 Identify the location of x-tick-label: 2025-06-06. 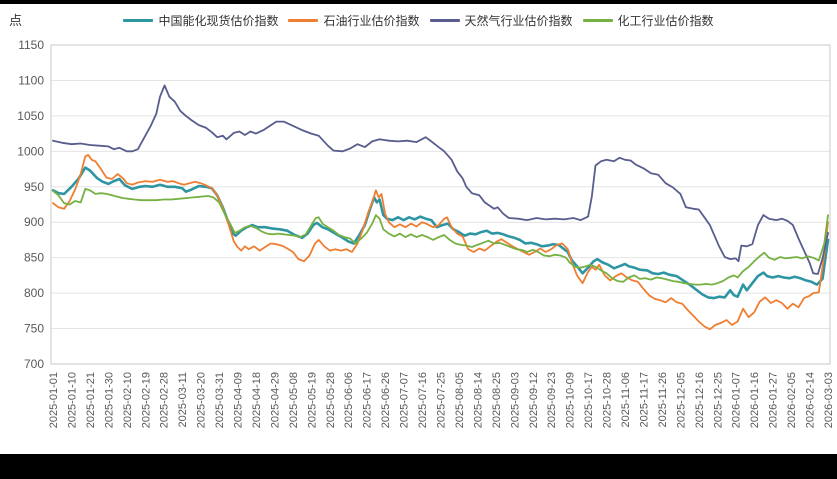
(349, 400).